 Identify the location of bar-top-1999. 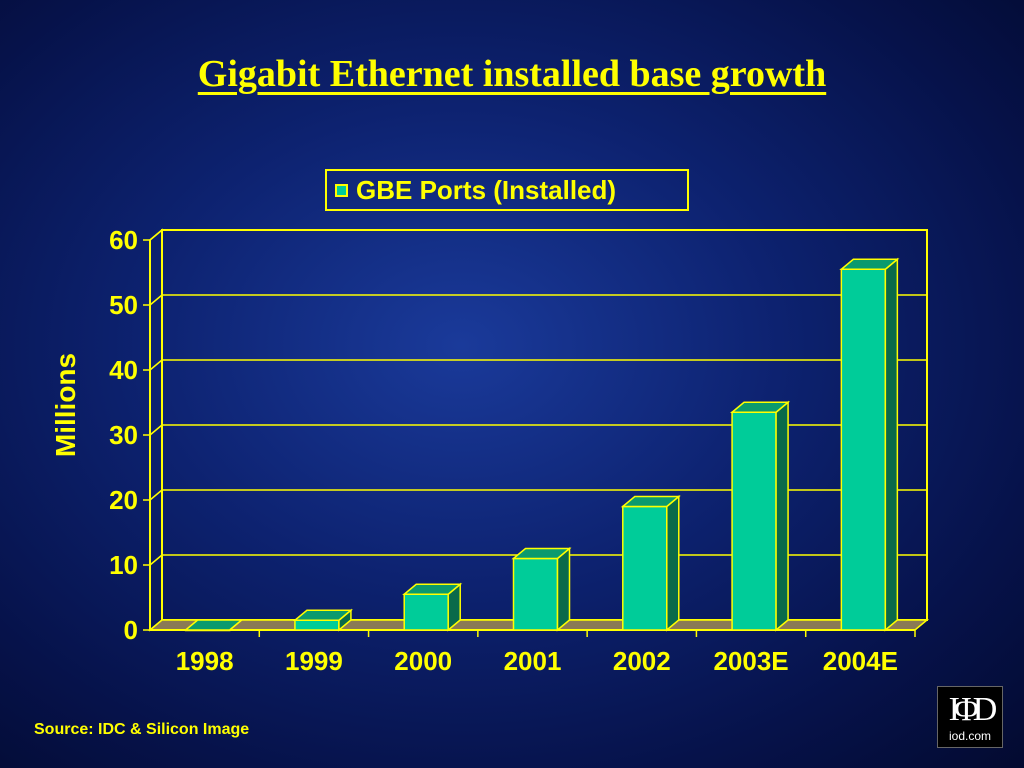
(323, 615).